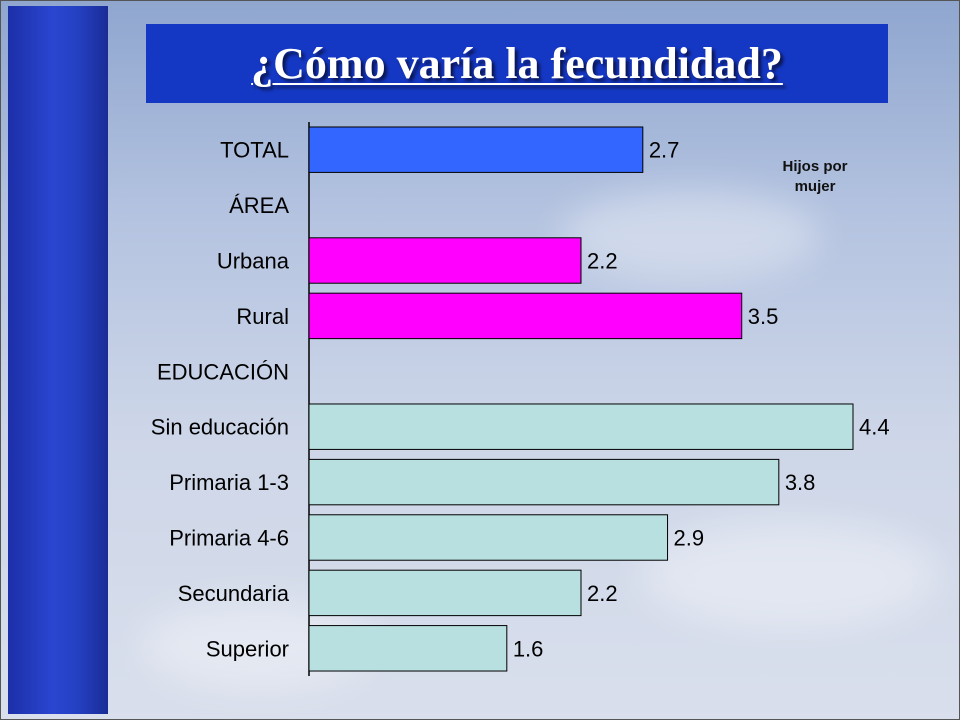 This screenshot has width=960, height=720. Describe the element at coordinates (229, 482) in the screenshot. I see `category-label: Primaria 1-3` at that location.